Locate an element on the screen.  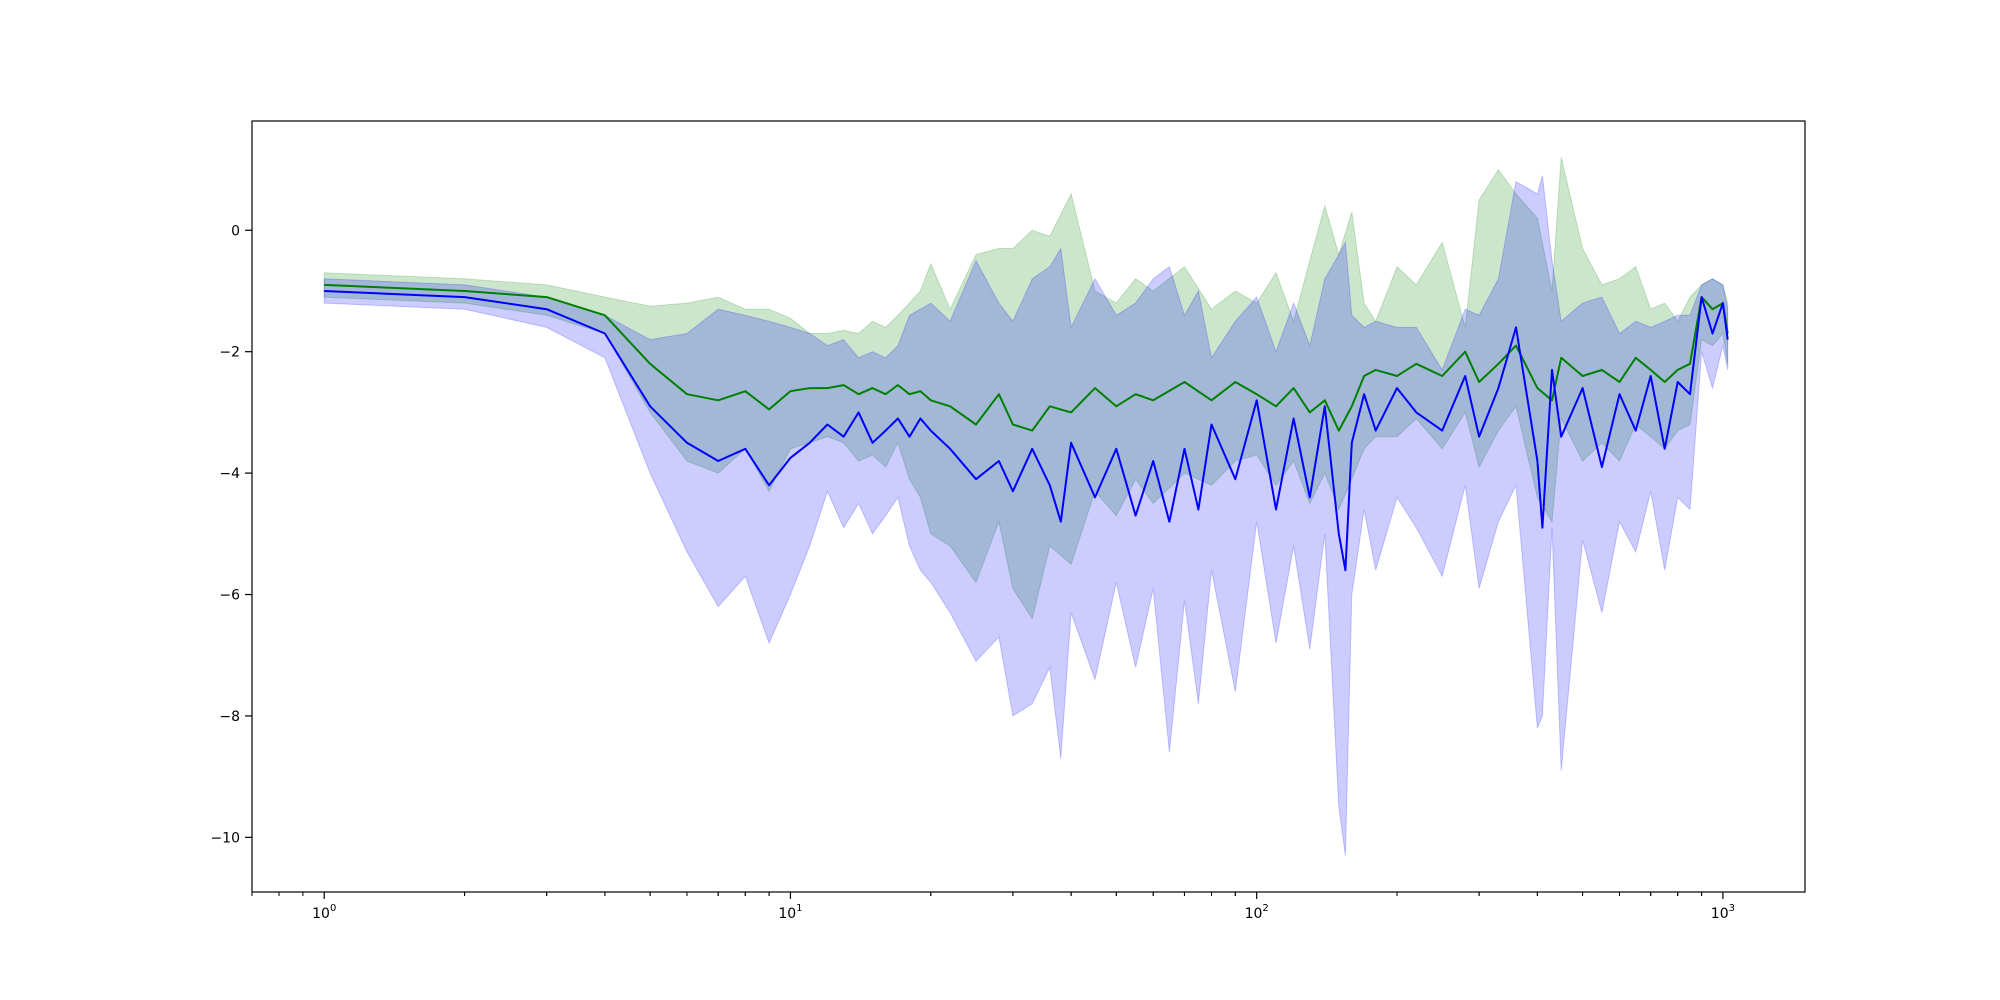
y-tick-label: −4 is located at coordinates (229, 474).